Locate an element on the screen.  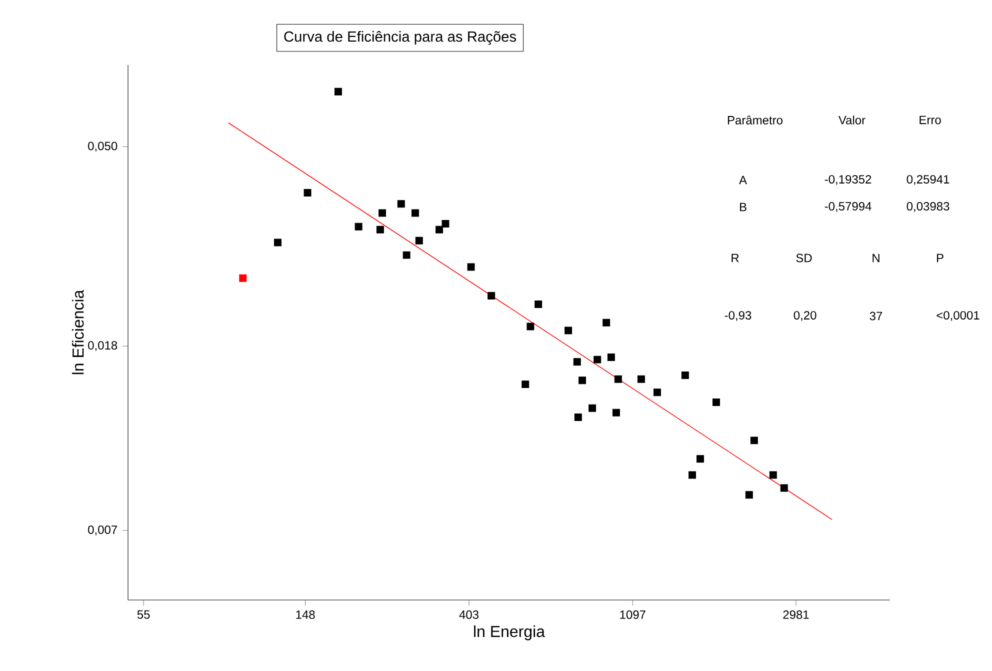
annotation: -0,57994 is located at coordinates (848, 207).